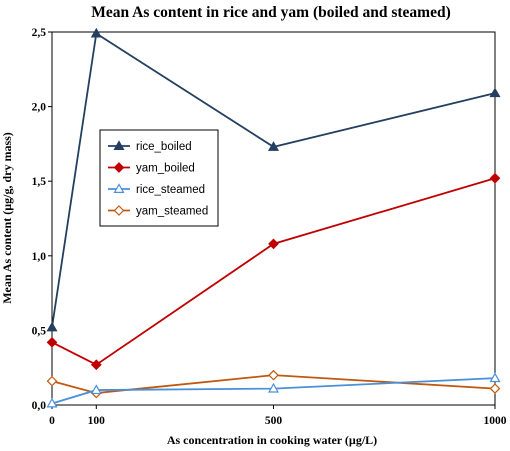 The width and height of the screenshot is (510, 451). What do you see at coordinates (39, 182) in the screenshot?
I see `y-tick-label: 1,5` at bounding box center [39, 182].